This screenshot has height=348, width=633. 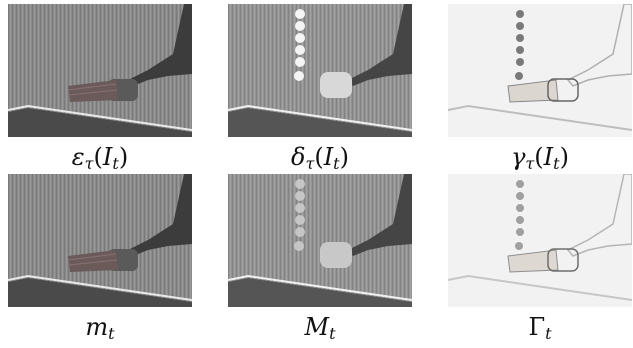 I want to click on max-image-caption: Mt, so click(x=320, y=328).